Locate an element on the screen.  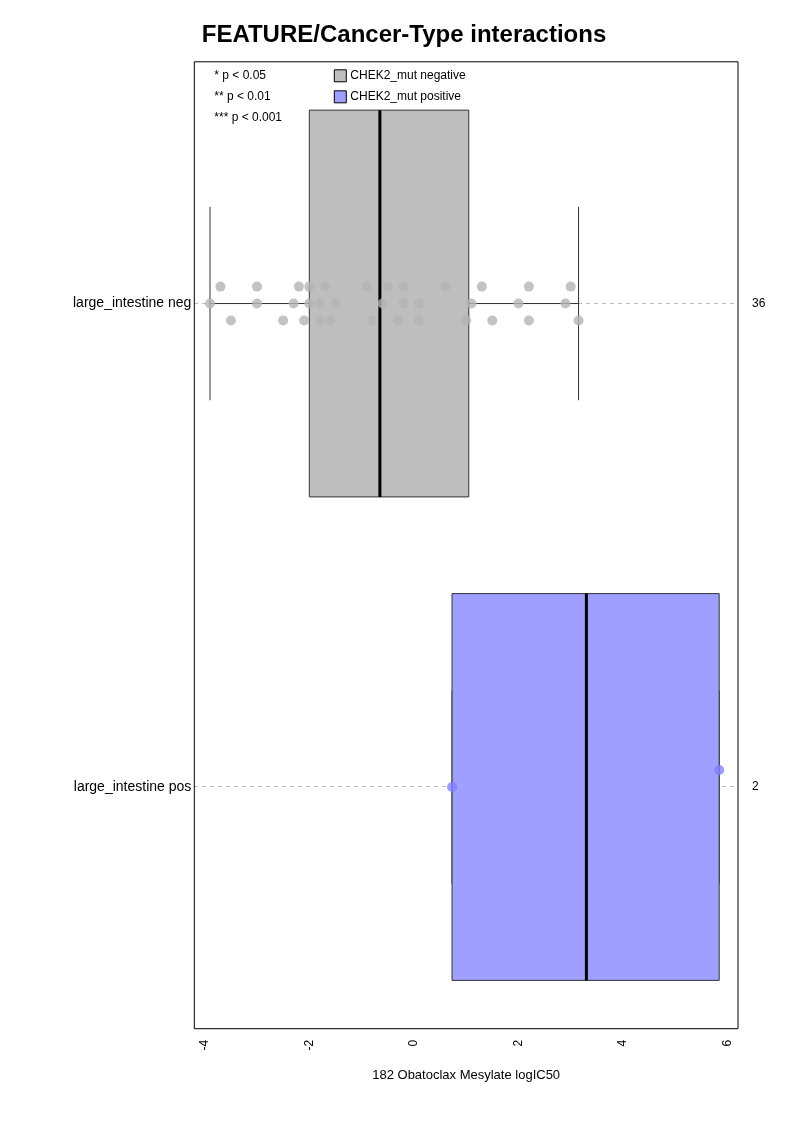
x-tick-label: -4 is located at coordinates (204, 1045).